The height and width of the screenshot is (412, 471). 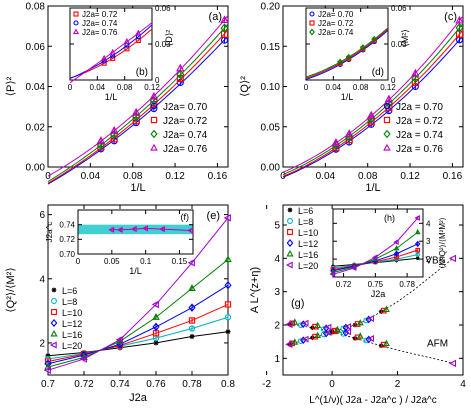 I want to click on panel-d-legend-label: J2a= 0.72, so click(x=336, y=23).